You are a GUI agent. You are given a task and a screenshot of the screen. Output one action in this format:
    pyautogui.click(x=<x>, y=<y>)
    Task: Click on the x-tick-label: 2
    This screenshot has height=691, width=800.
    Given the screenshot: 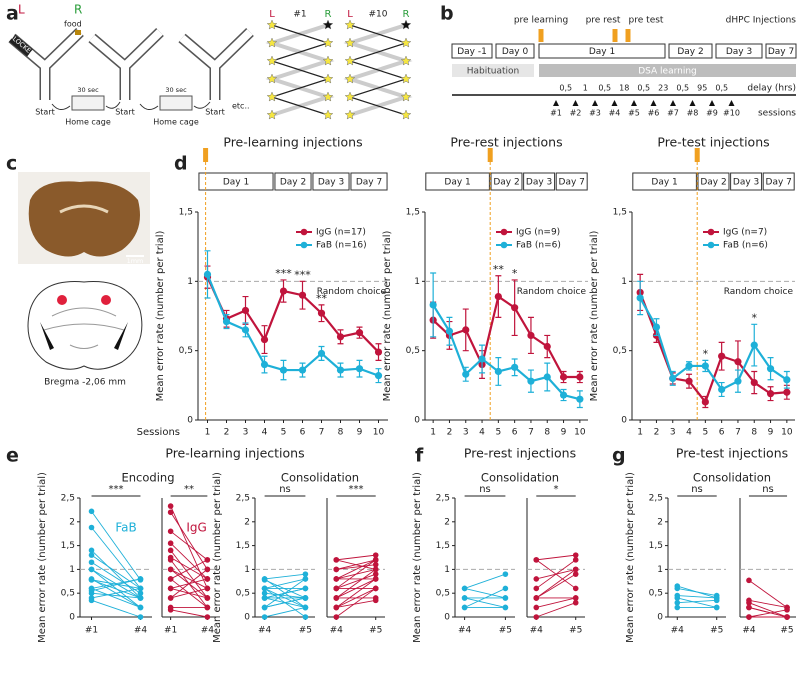 What is the action you would take?
    pyautogui.click(x=227, y=433)
    